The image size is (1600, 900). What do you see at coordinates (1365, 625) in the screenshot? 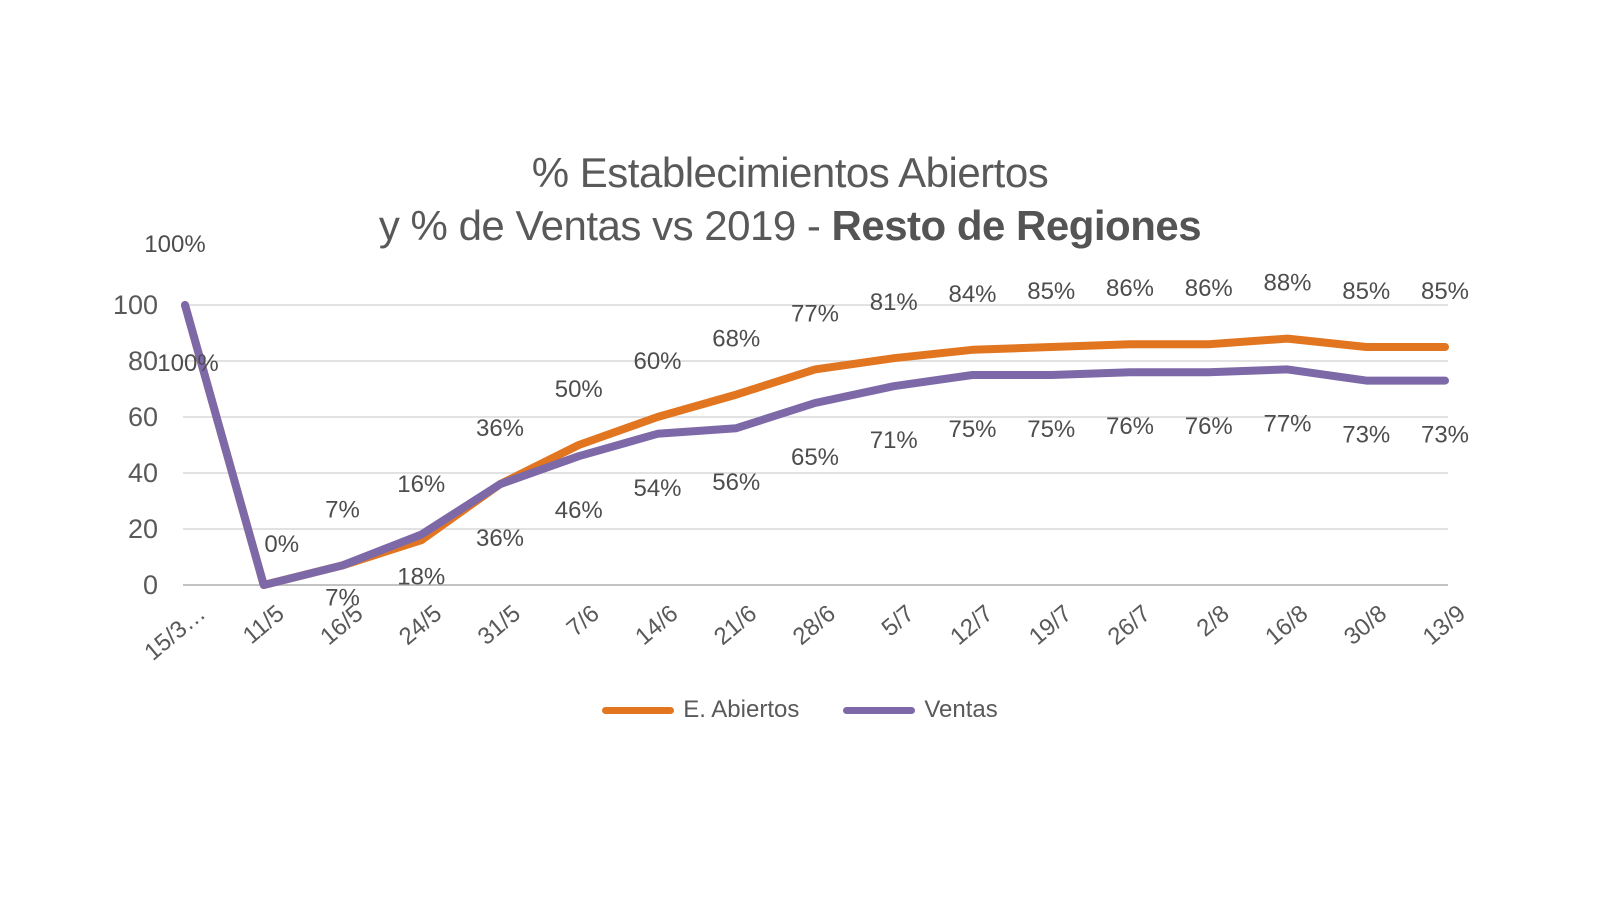
I see `x-tick-label: 30/8` at bounding box center [1365, 625].